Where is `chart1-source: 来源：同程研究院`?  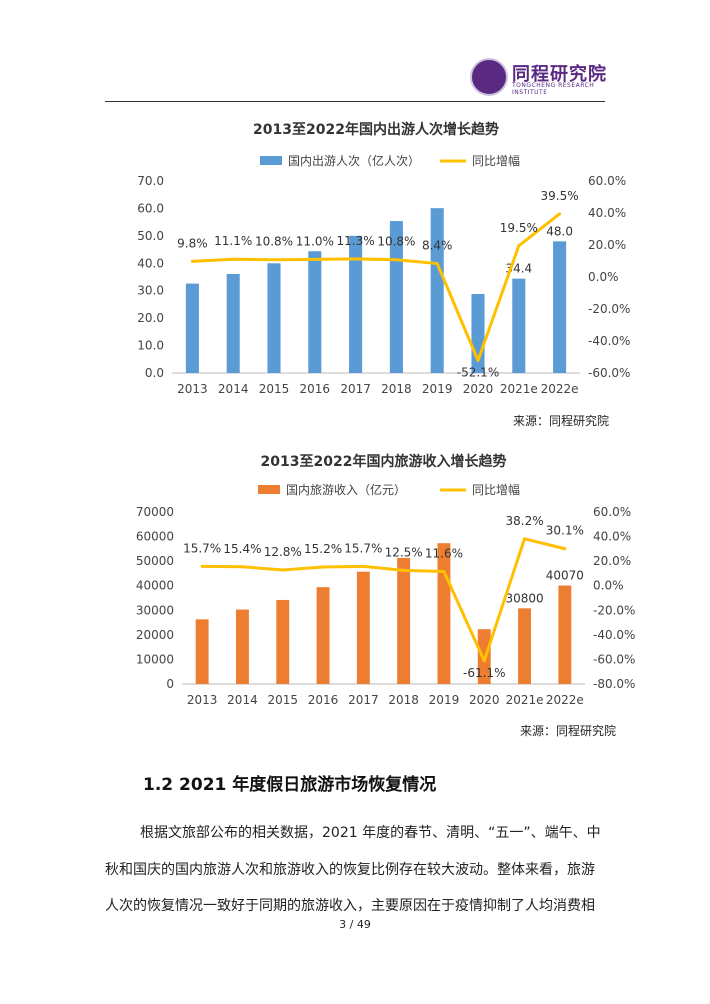
chart1-source: 来源：同程研究院 is located at coordinates (561, 421).